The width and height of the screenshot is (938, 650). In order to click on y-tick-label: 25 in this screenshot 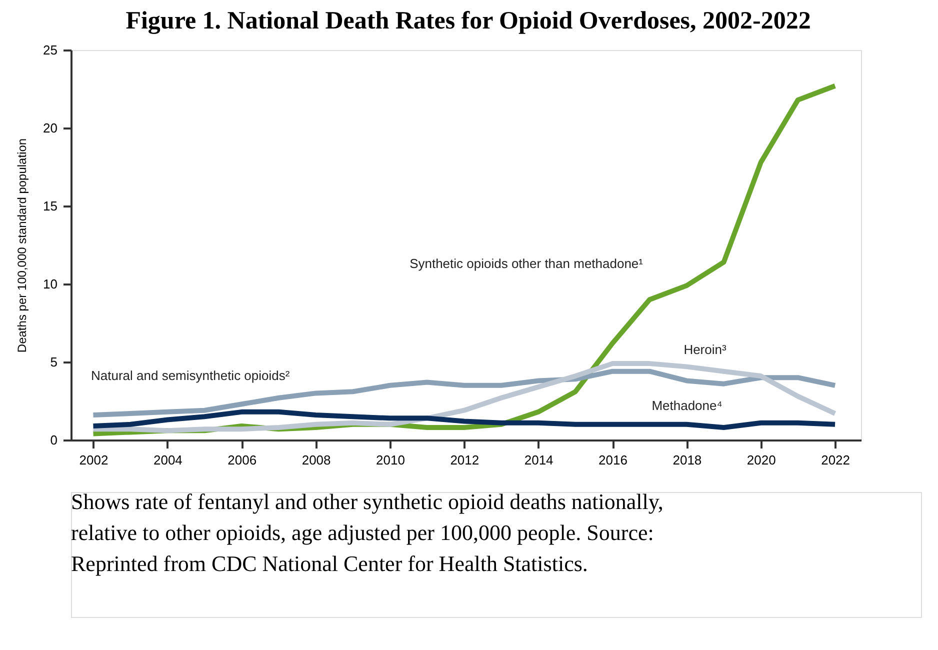, I will do `click(50, 50)`.